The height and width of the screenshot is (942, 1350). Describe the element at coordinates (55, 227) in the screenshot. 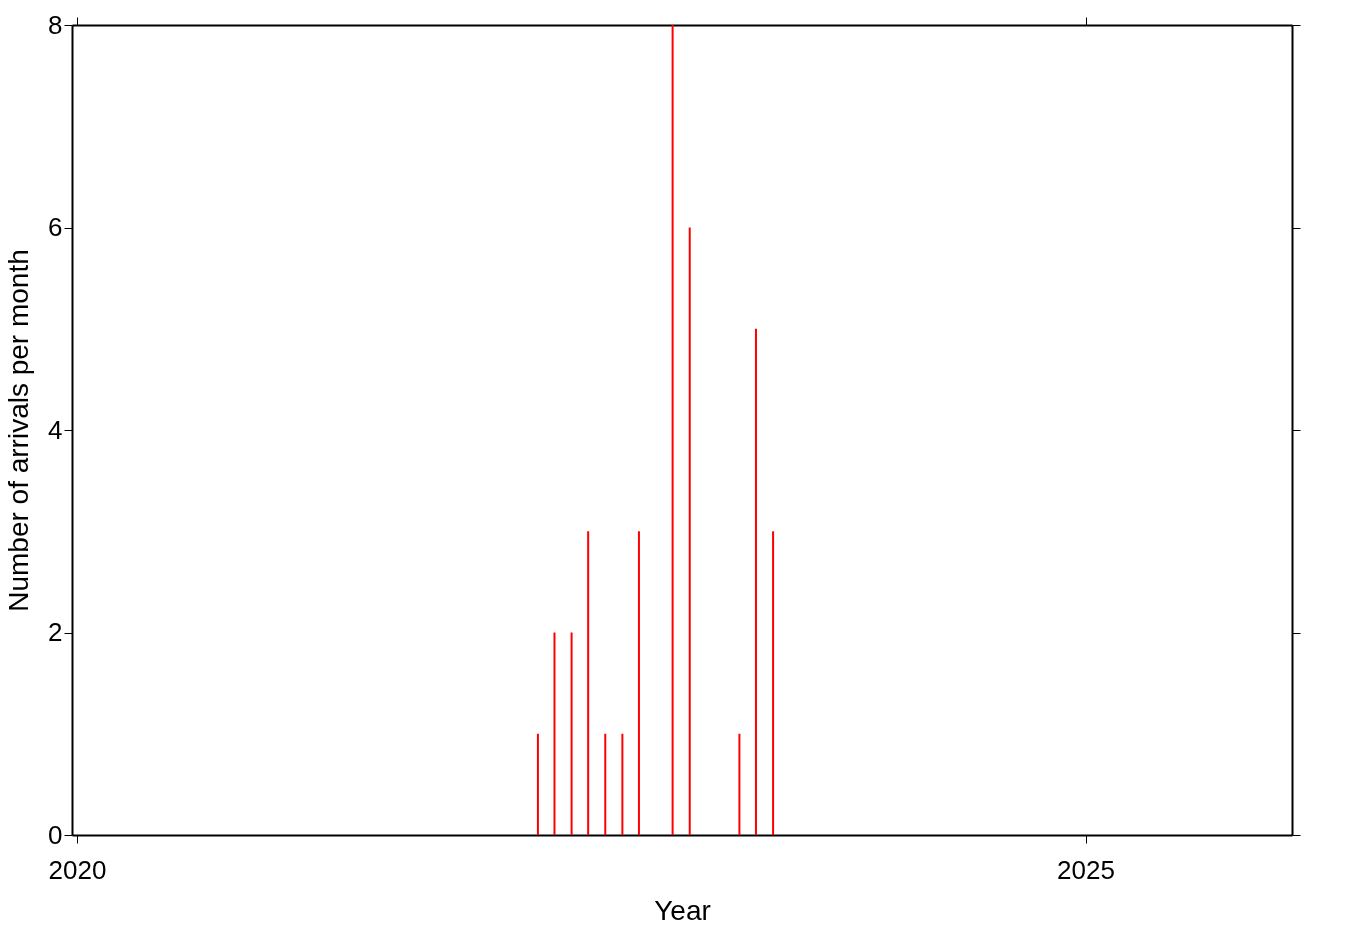

I see `y-tick-label: 6` at that location.